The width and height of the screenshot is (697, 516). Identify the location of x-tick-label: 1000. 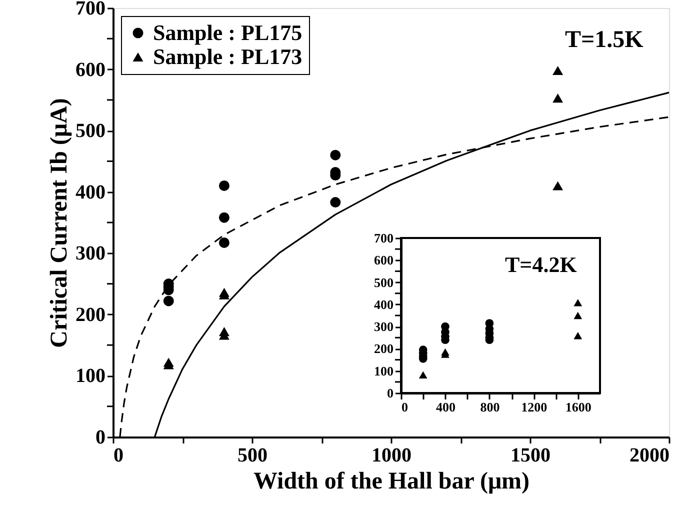
(392, 455).